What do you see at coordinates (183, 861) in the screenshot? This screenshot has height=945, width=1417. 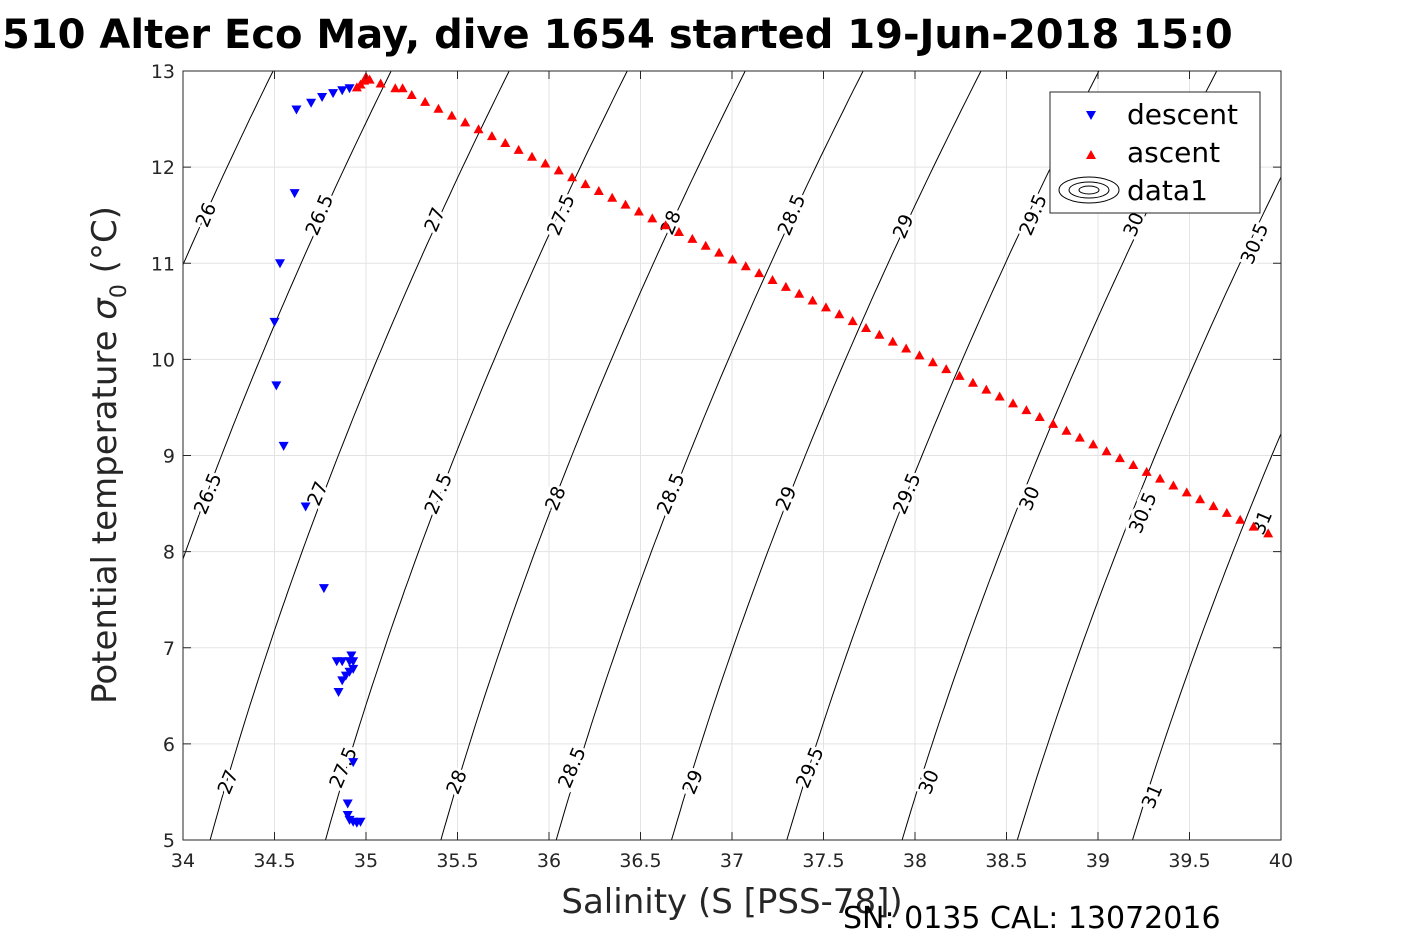 I see `x-tick-label: 34` at bounding box center [183, 861].